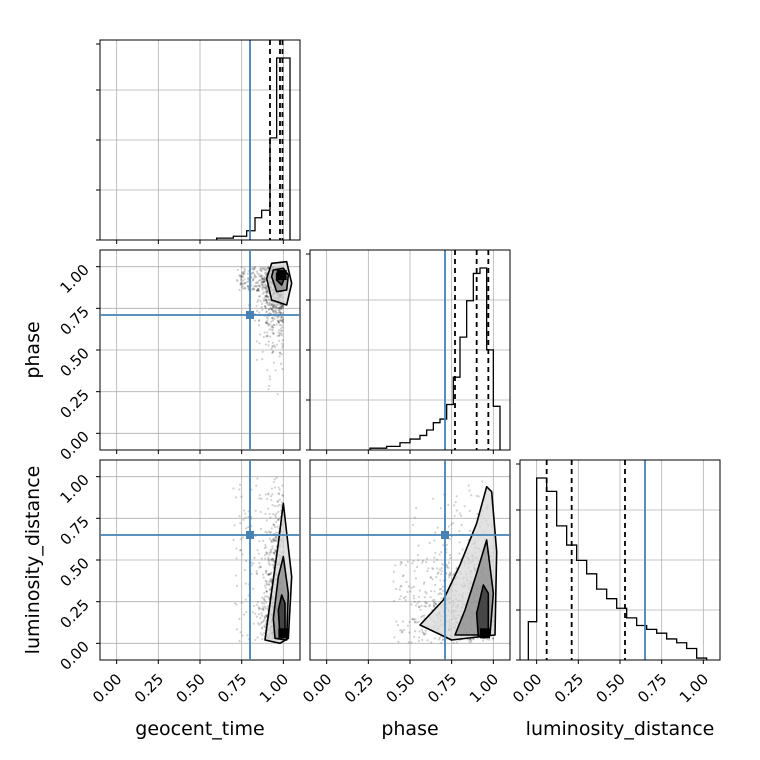  I want to click on x-tick-label: 0.25, so click(149, 688).